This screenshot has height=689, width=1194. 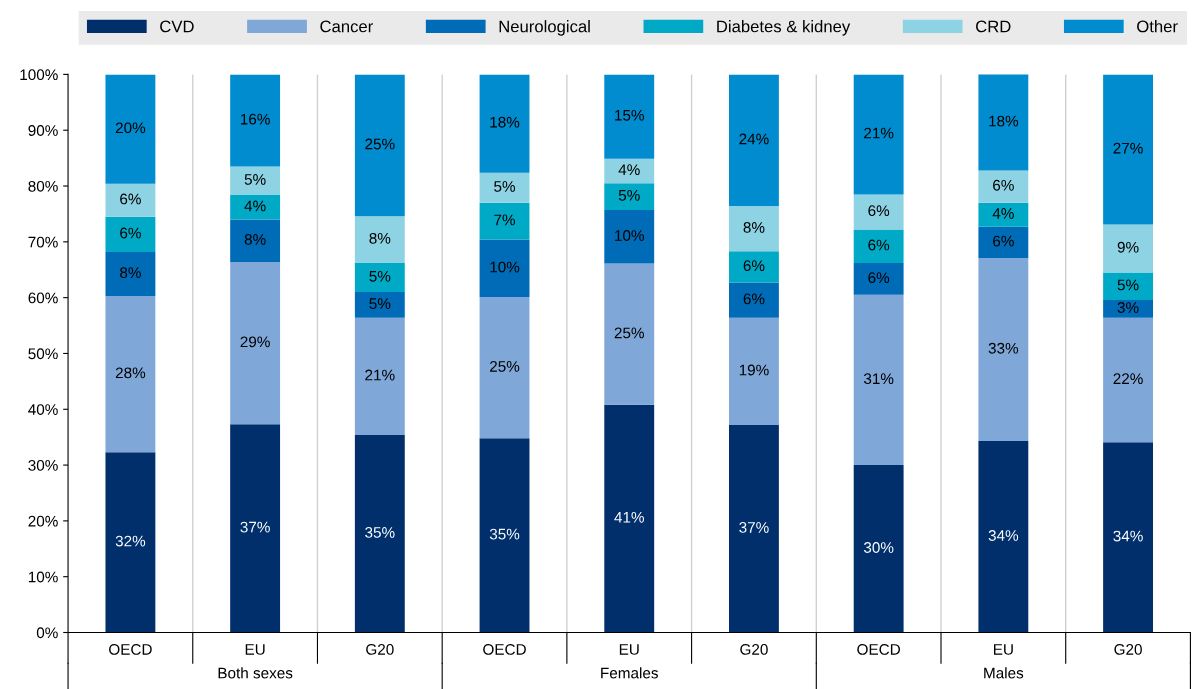 I want to click on data-label: 33%, so click(x=1003, y=348).